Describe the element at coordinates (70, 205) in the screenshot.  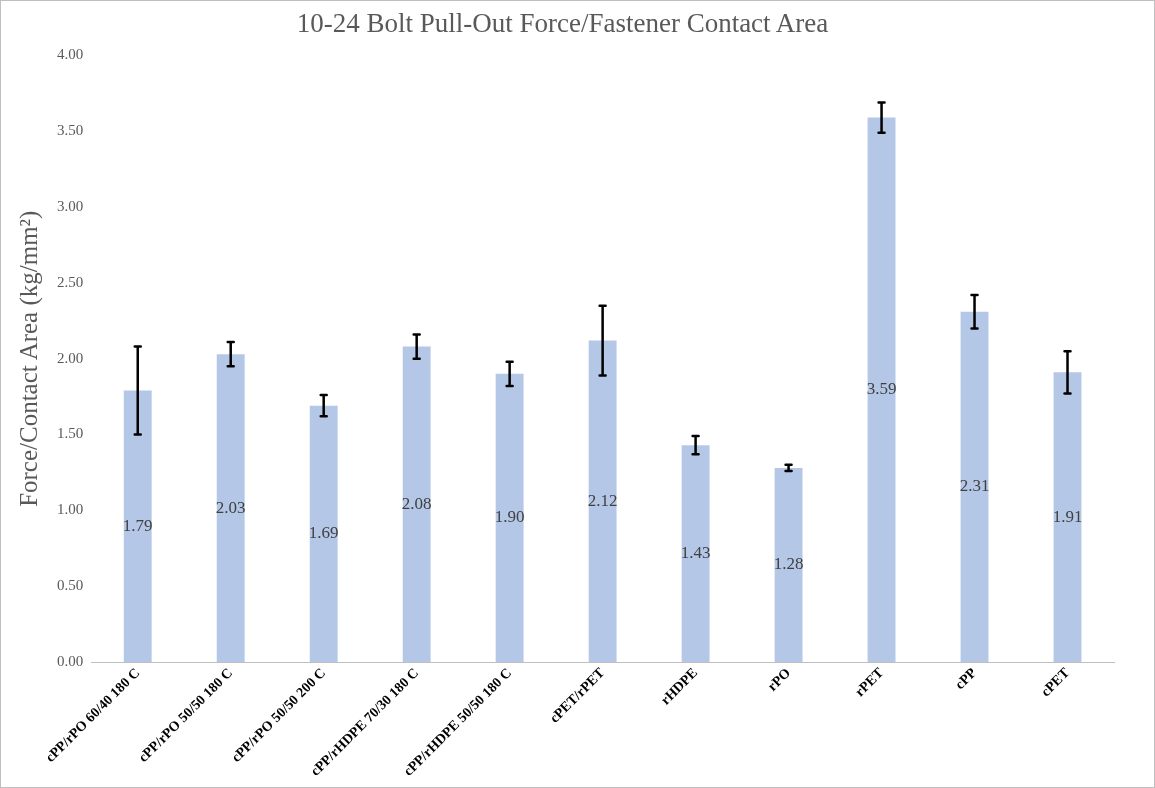
I see `y-tick-label: 3.00` at that location.